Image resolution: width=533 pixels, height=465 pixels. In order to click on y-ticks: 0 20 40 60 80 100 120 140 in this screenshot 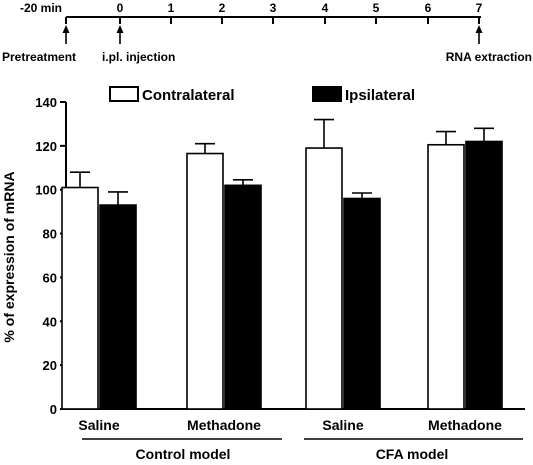, I will do `click(50, 256)`.